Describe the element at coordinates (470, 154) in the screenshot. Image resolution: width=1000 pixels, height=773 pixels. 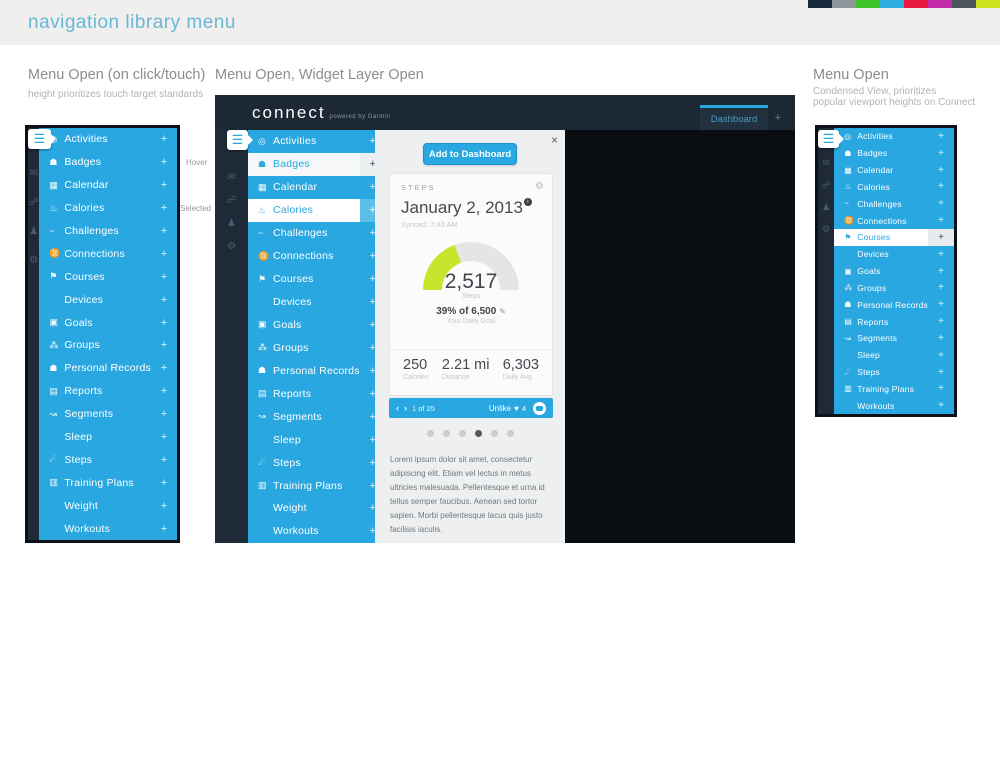
I see `add-to-dashboard-button: Add to Dashboard` at that location.